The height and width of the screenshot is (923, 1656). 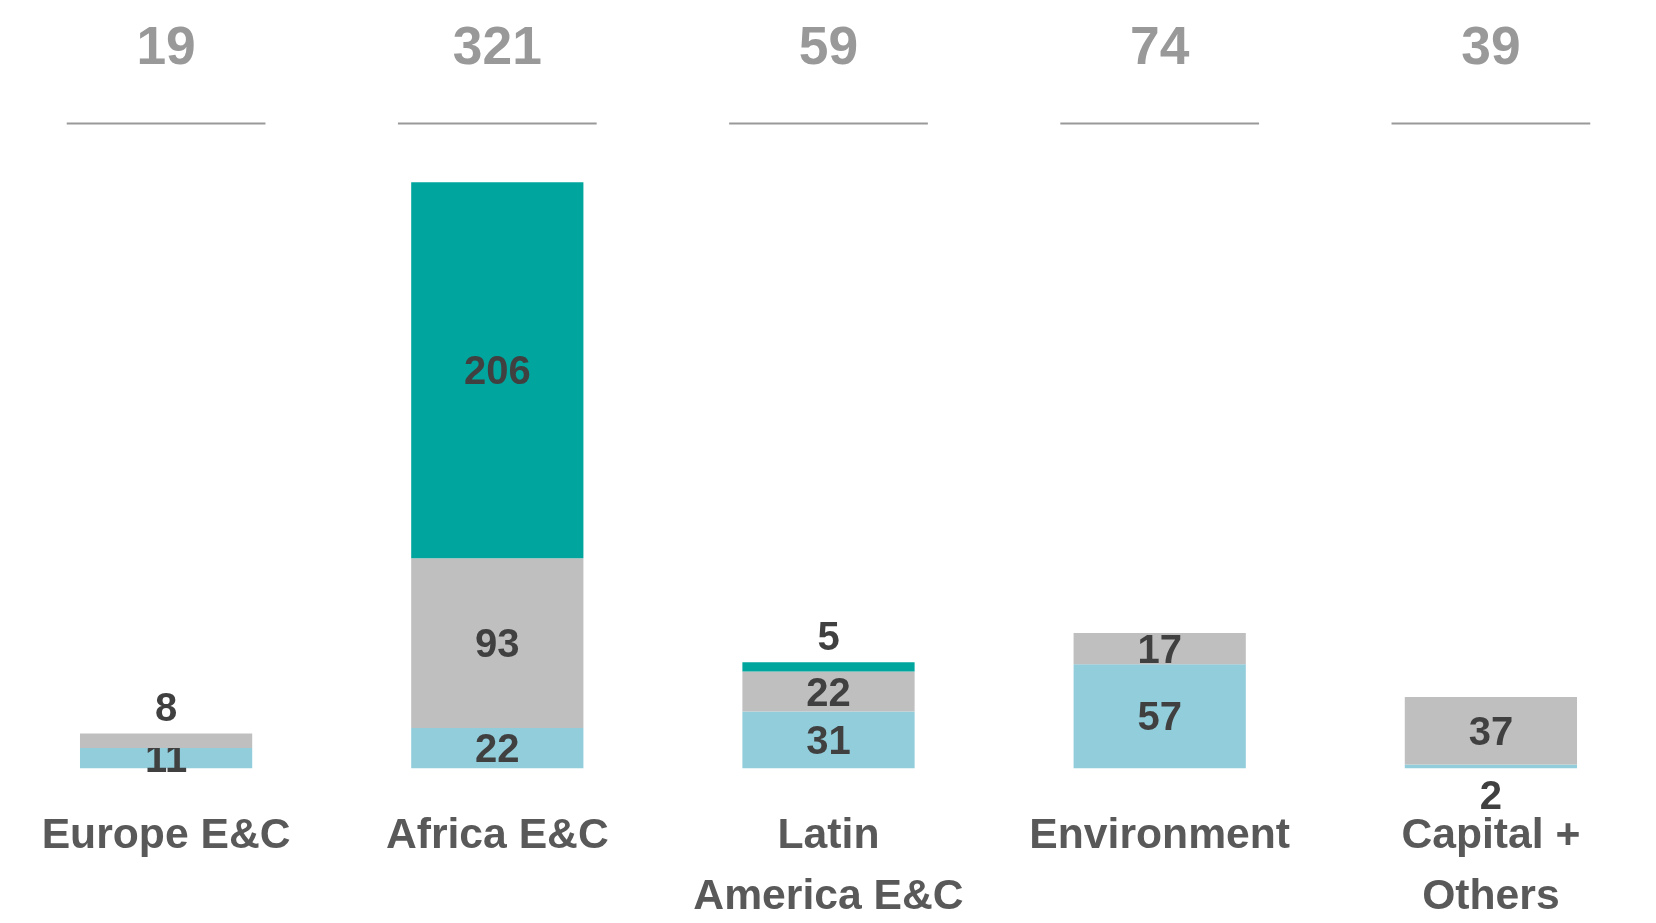 I want to click on data-label: 17, so click(x=1159, y=648).